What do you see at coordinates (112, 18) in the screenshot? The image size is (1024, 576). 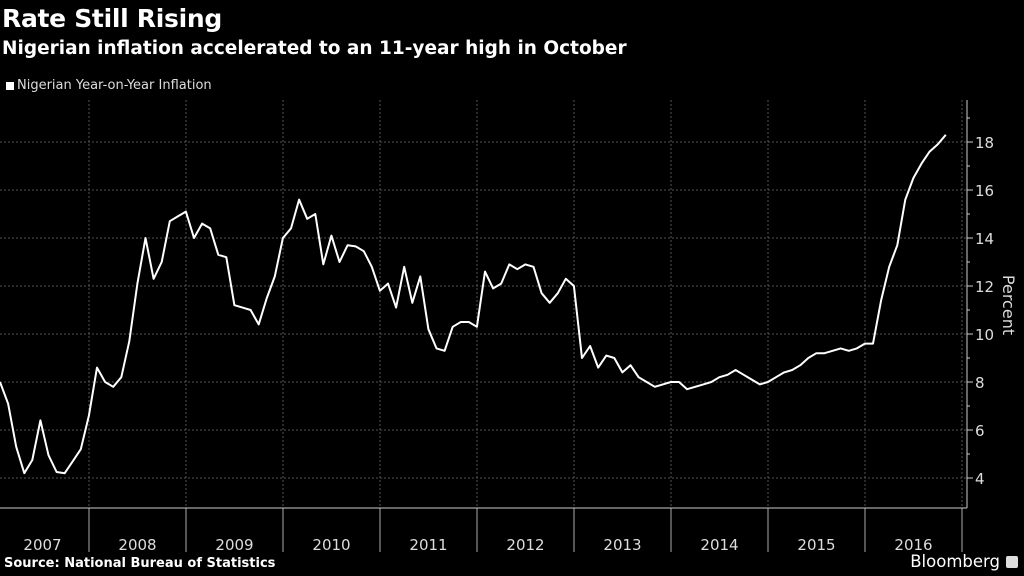 I see `chart-title: Rate Still Rising` at bounding box center [112, 18].